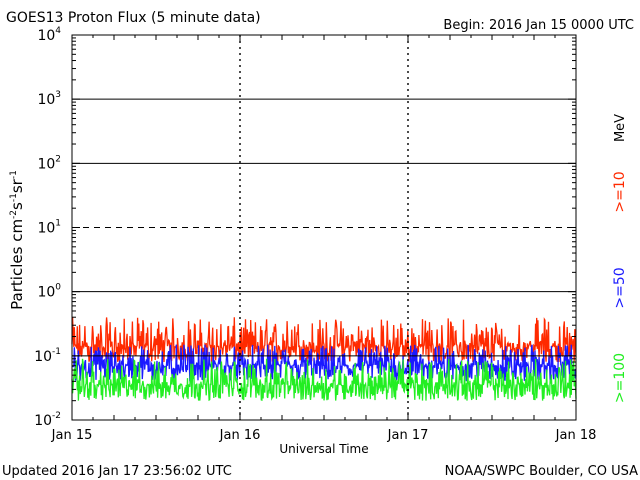 The height and width of the screenshot is (480, 640). I want to click on x-tick-label: Jan 15, so click(72, 435).